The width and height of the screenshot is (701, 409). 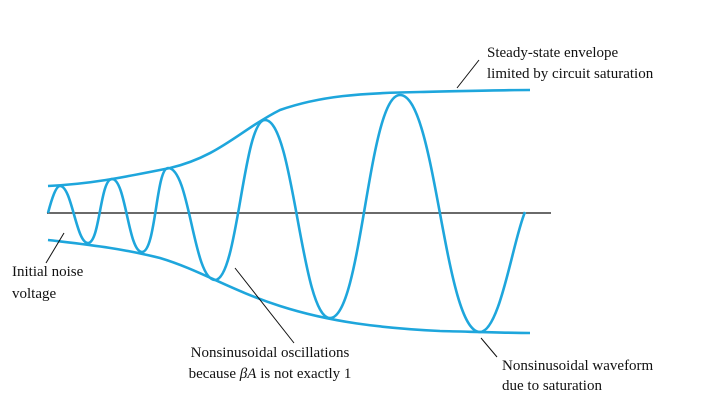 I want to click on annotation-text: because βA is not exactly 1, so click(x=270, y=374).